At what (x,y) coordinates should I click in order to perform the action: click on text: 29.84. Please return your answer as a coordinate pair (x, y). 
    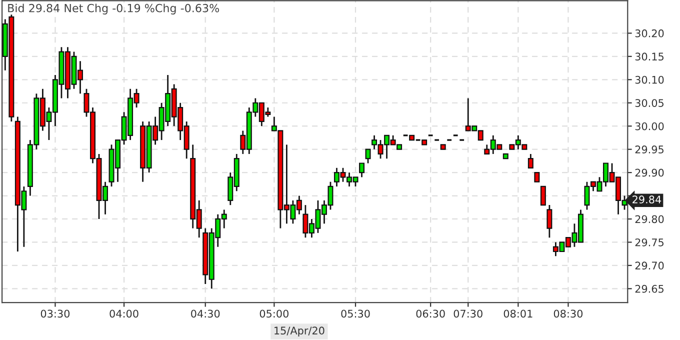
    Looking at the image, I should click on (647, 200).